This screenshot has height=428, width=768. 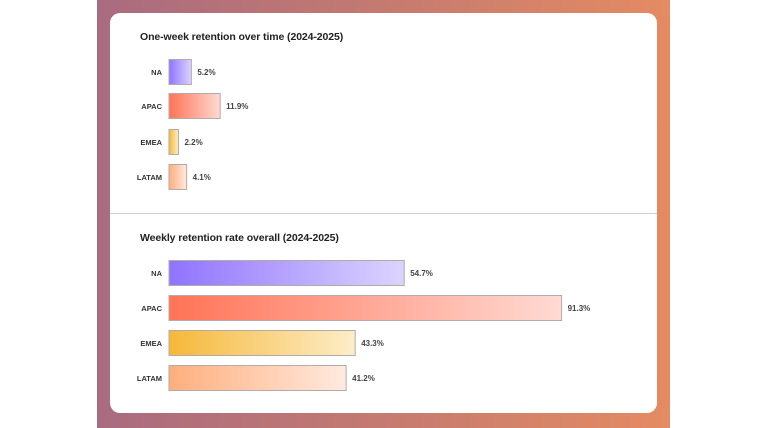 I want to click on value-label: 11.9%, so click(x=237, y=106).